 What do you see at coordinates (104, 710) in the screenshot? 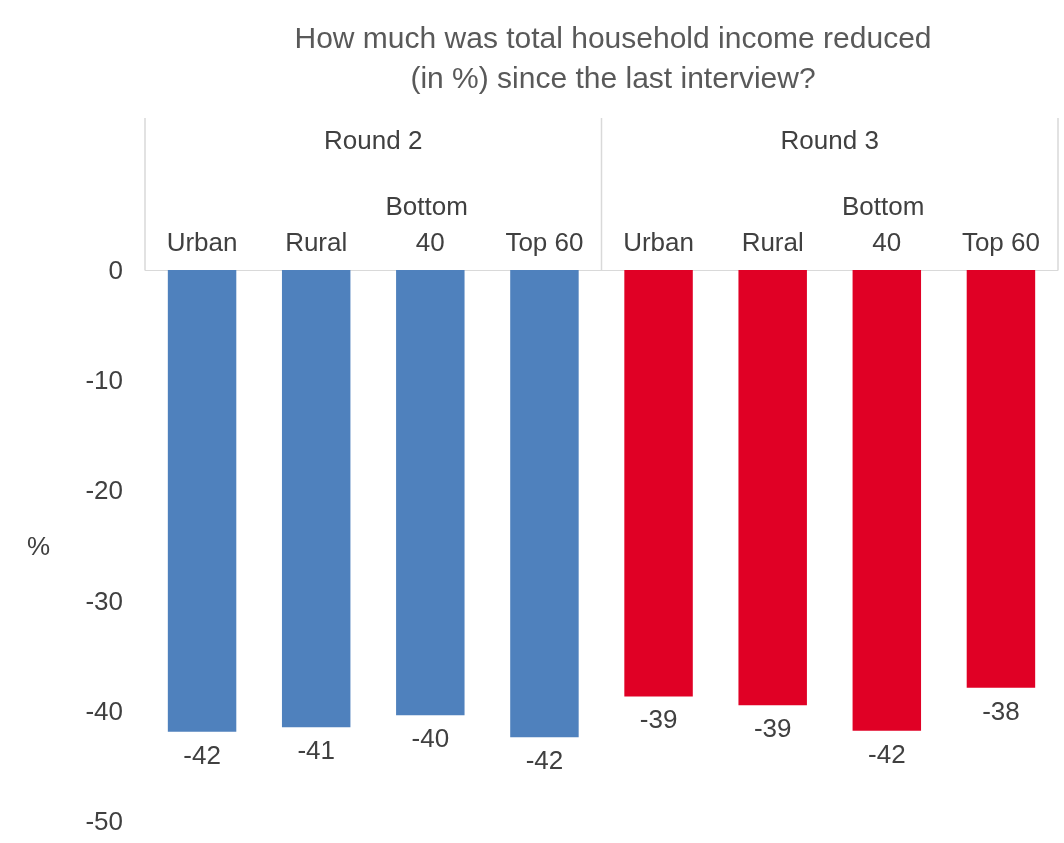
I see `y-tick-label: -40` at bounding box center [104, 710].